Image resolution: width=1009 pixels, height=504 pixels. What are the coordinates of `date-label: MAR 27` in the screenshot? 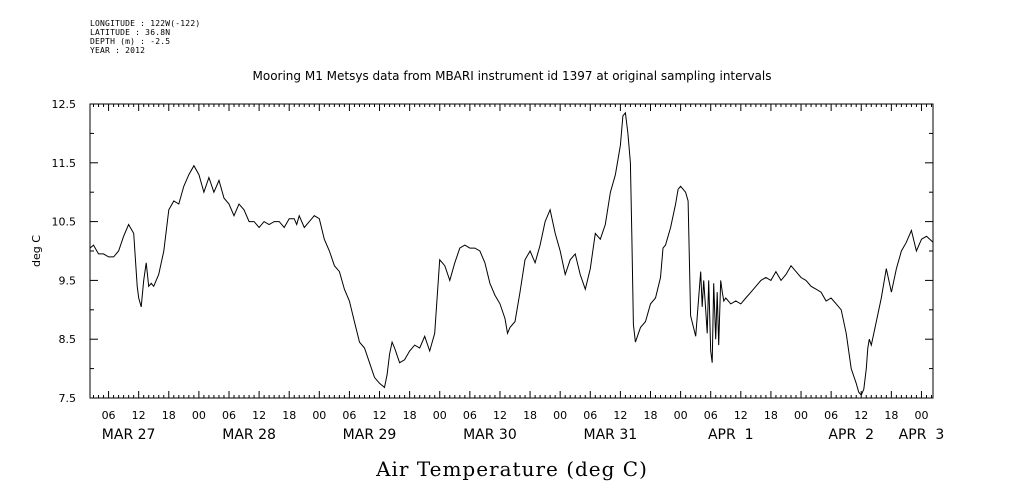 It's located at (129, 435).